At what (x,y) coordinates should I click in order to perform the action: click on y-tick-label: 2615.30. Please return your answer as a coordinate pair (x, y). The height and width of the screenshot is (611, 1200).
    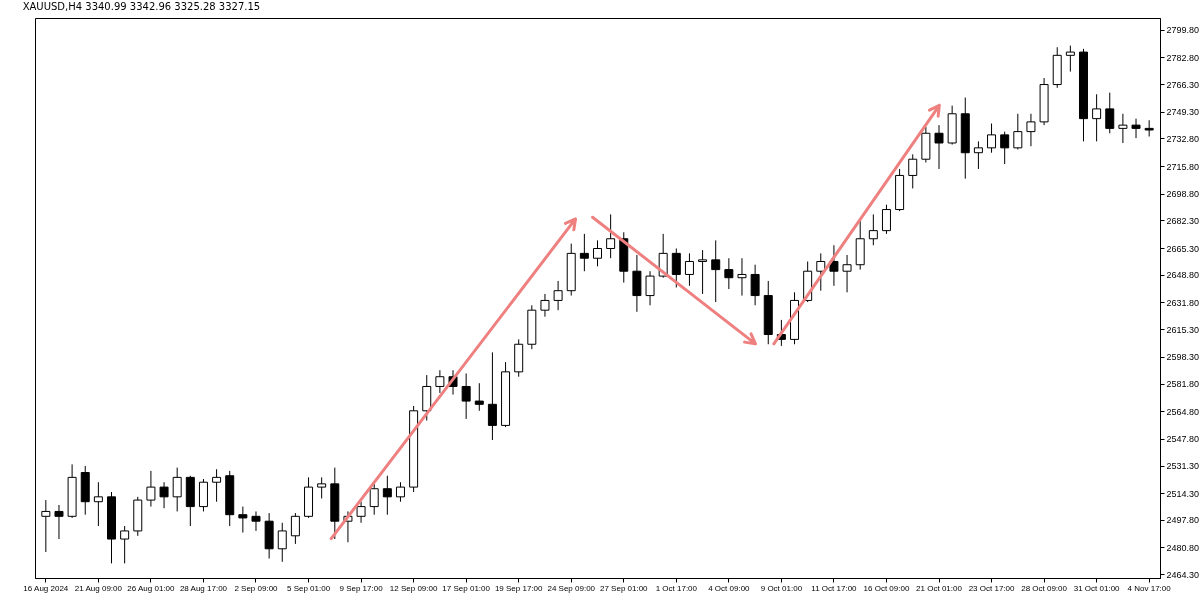
    Looking at the image, I should click on (1183, 329).